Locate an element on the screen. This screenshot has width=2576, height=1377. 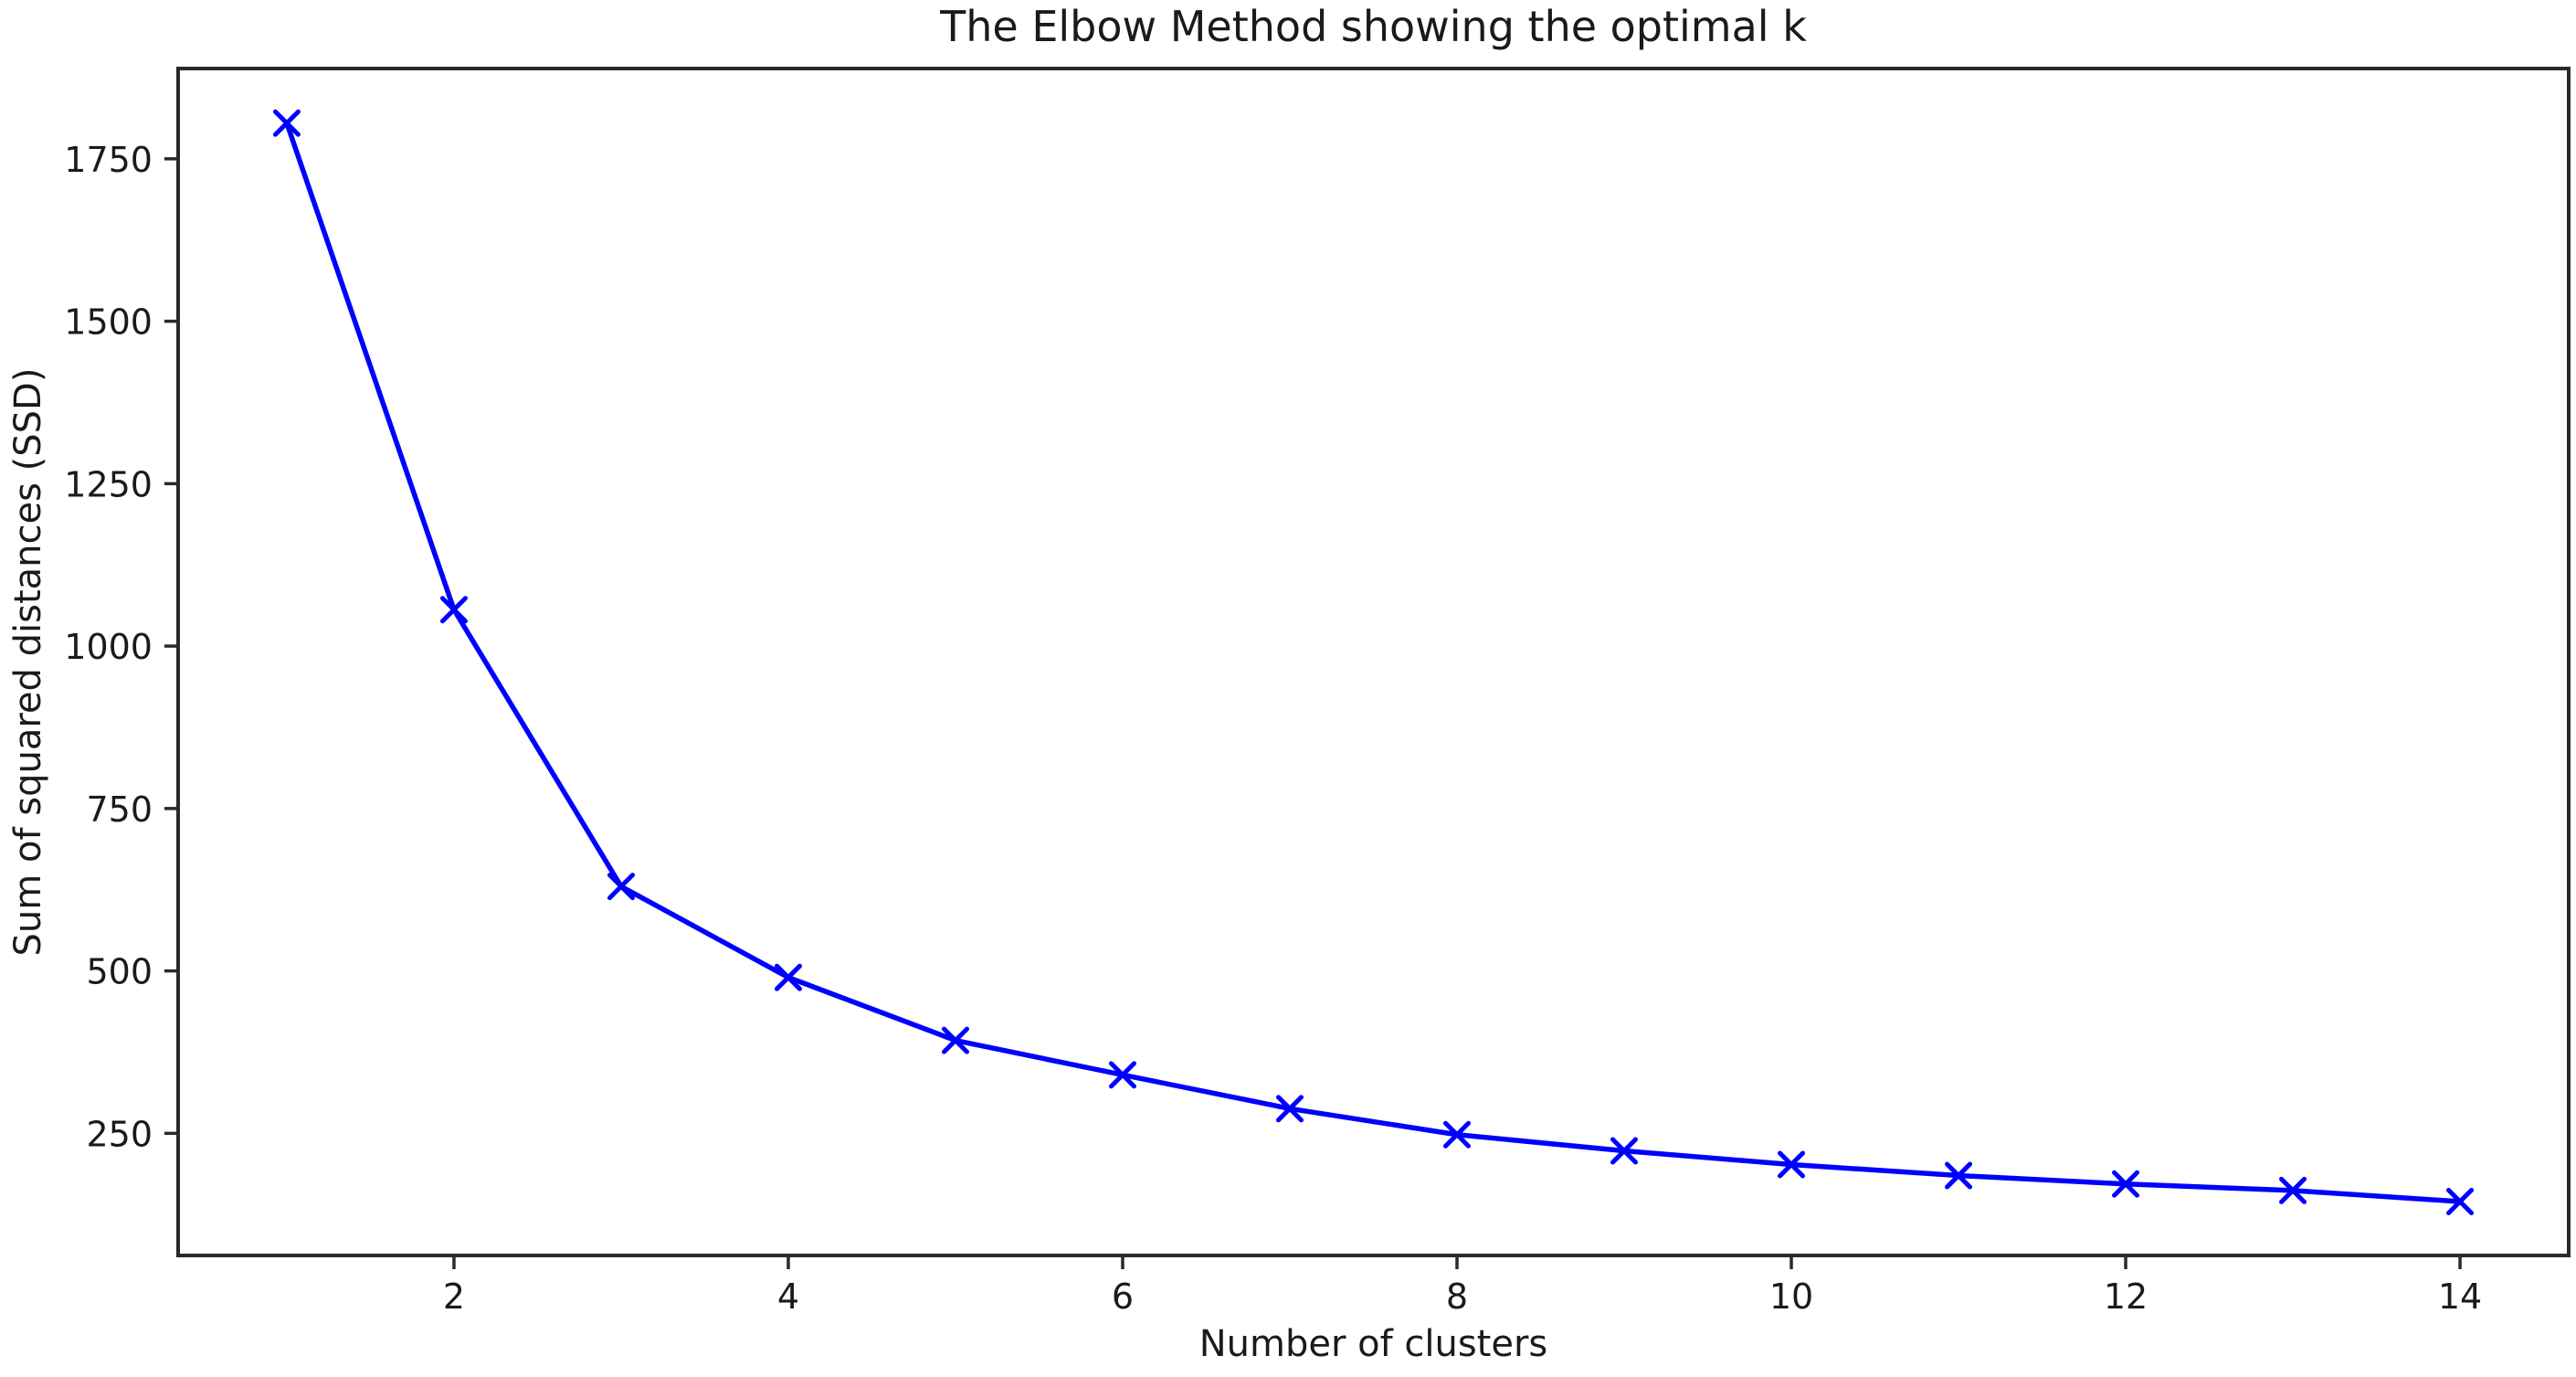
y-axis-label: Sum of squared distances (SSD) is located at coordinates (28, 662).